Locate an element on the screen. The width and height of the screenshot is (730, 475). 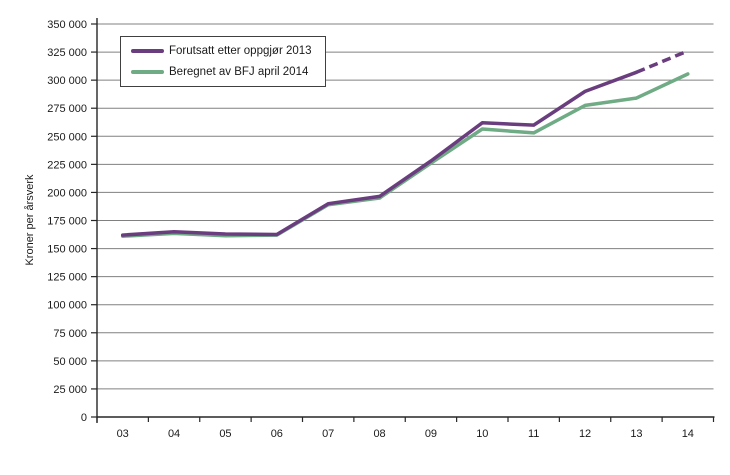
y-tick-label: 0 is located at coordinates (84, 418).